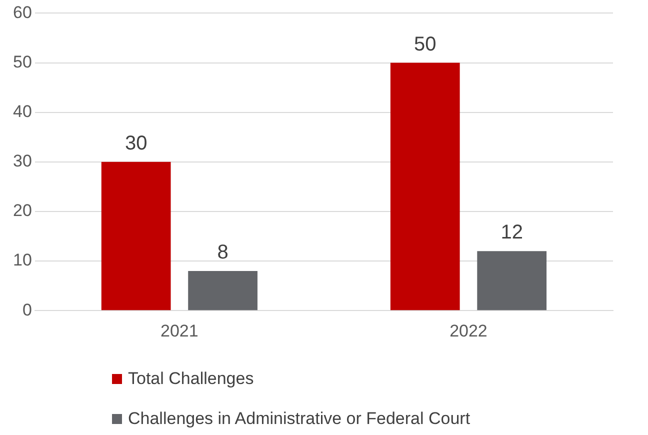 The image size is (648, 435). What do you see at coordinates (22, 210) in the screenshot?
I see `y-tick-label: 20` at bounding box center [22, 210].